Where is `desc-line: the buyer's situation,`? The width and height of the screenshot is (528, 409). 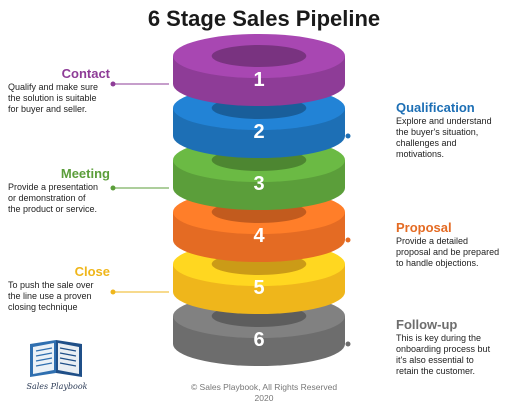 desc-line: the buyer's situation, is located at coordinates (437, 132).